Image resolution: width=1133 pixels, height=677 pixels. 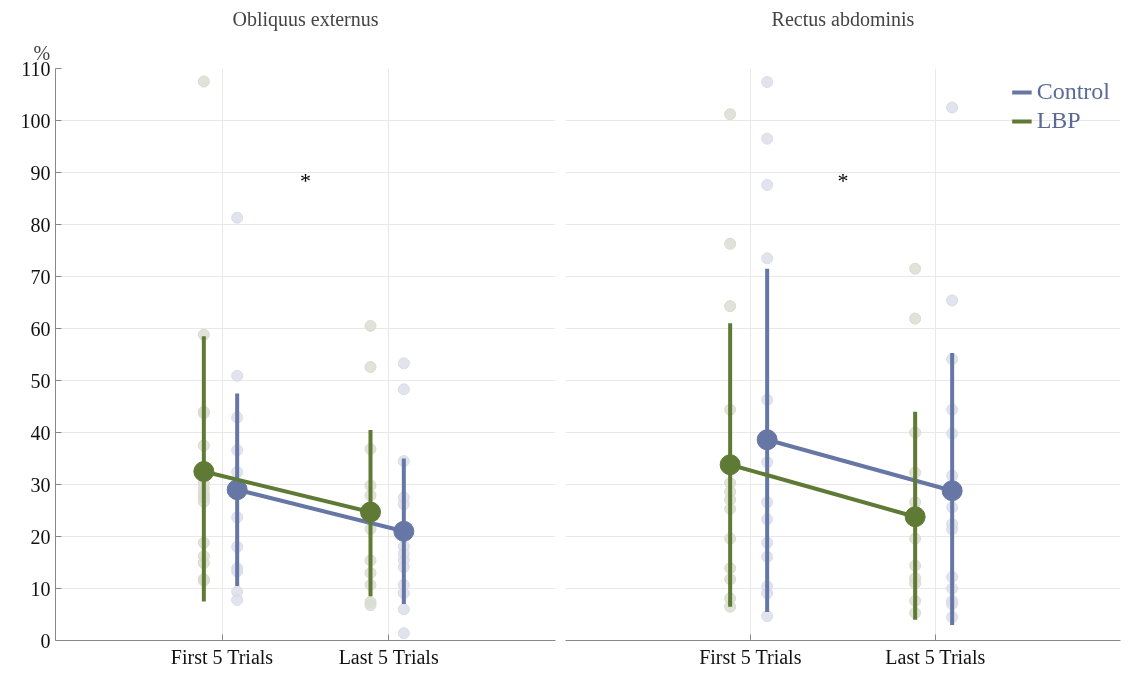 I want to click on chart-title: Obliquus externus, so click(x=305, y=19).